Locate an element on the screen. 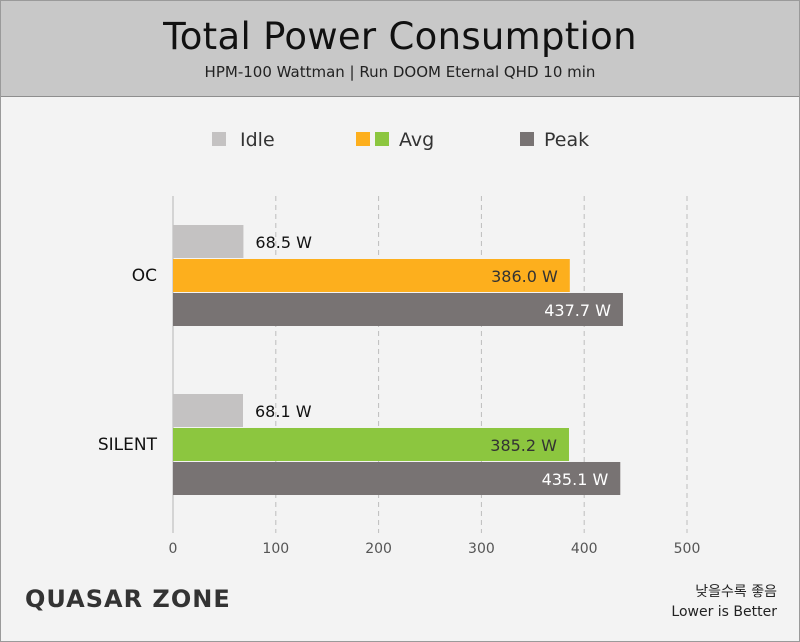  legend-label-idle: Idle is located at coordinates (257, 140).